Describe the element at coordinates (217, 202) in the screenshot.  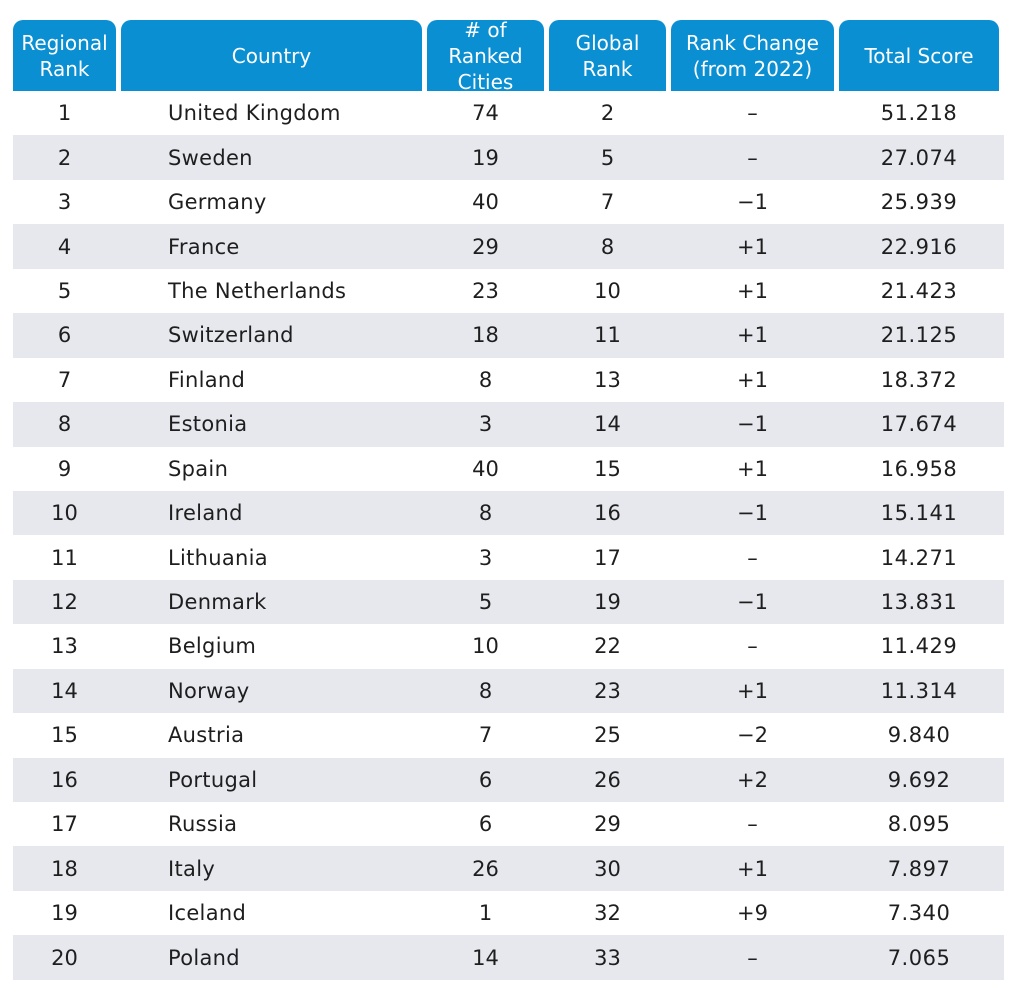
I see `country-cell: Germany` at that location.